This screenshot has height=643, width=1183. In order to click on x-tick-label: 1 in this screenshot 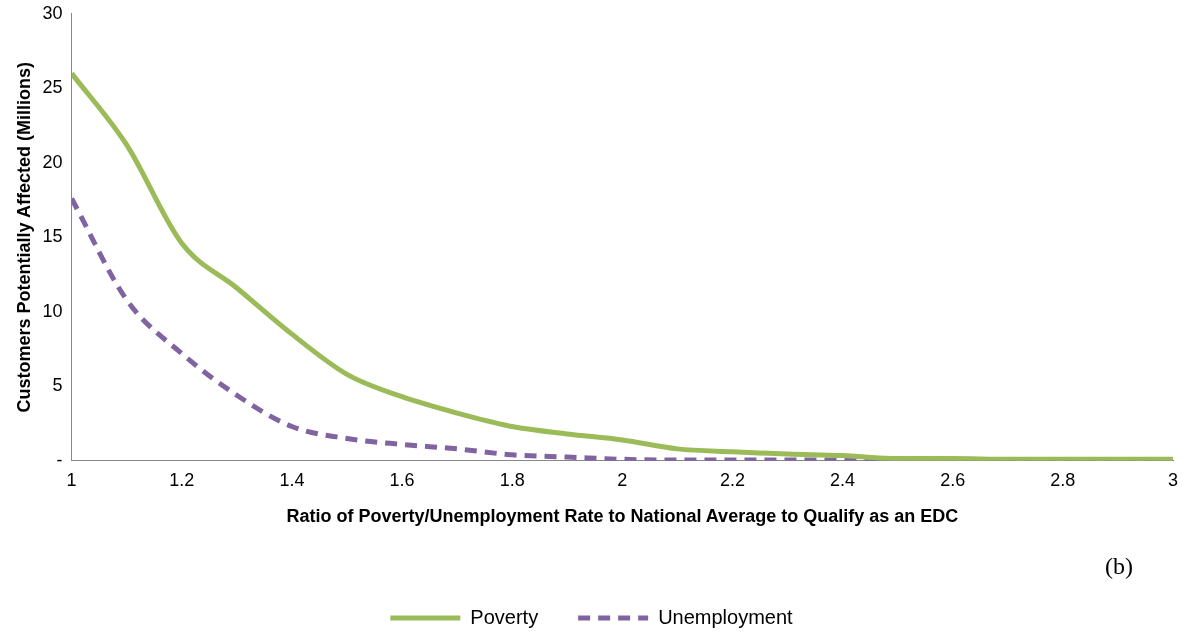, I will do `click(71, 479)`.